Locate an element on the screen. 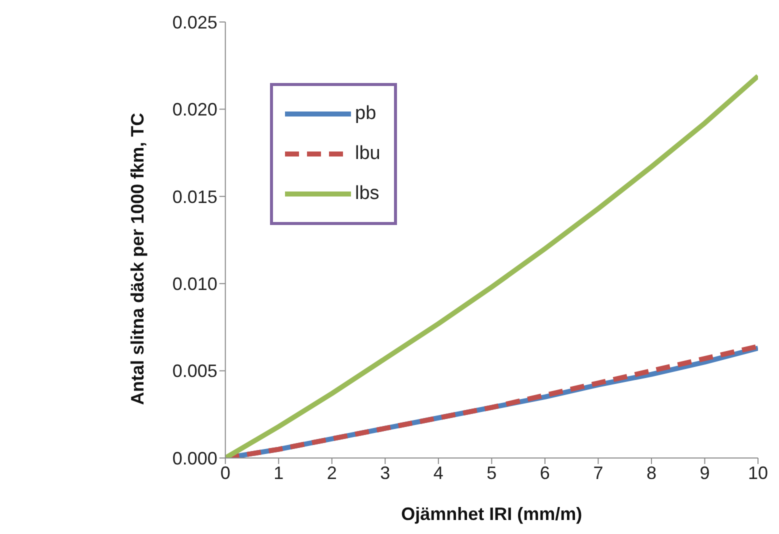 The width and height of the screenshot is (779, 534). x-tick-label: 9 is located at coordinates (705, 472).